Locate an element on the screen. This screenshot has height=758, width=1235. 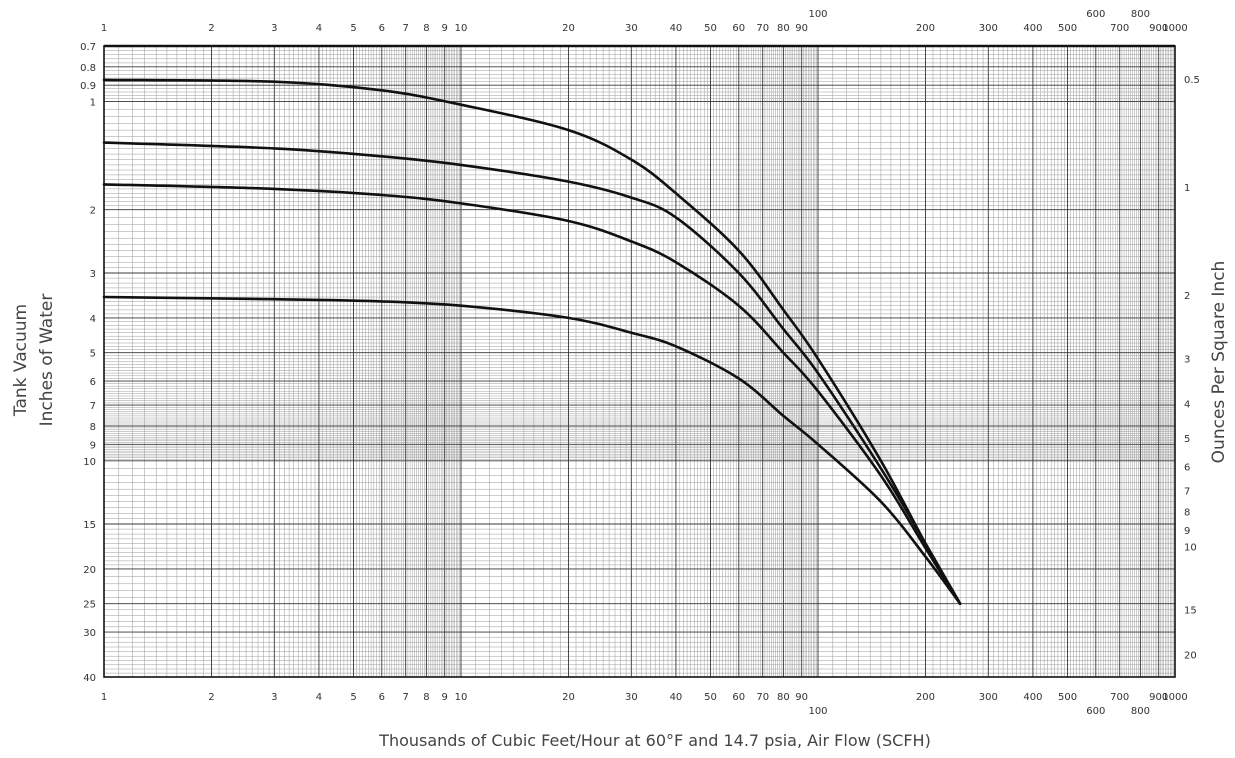
y-tick-left-6: 6 is located at coordinates (93, 382).